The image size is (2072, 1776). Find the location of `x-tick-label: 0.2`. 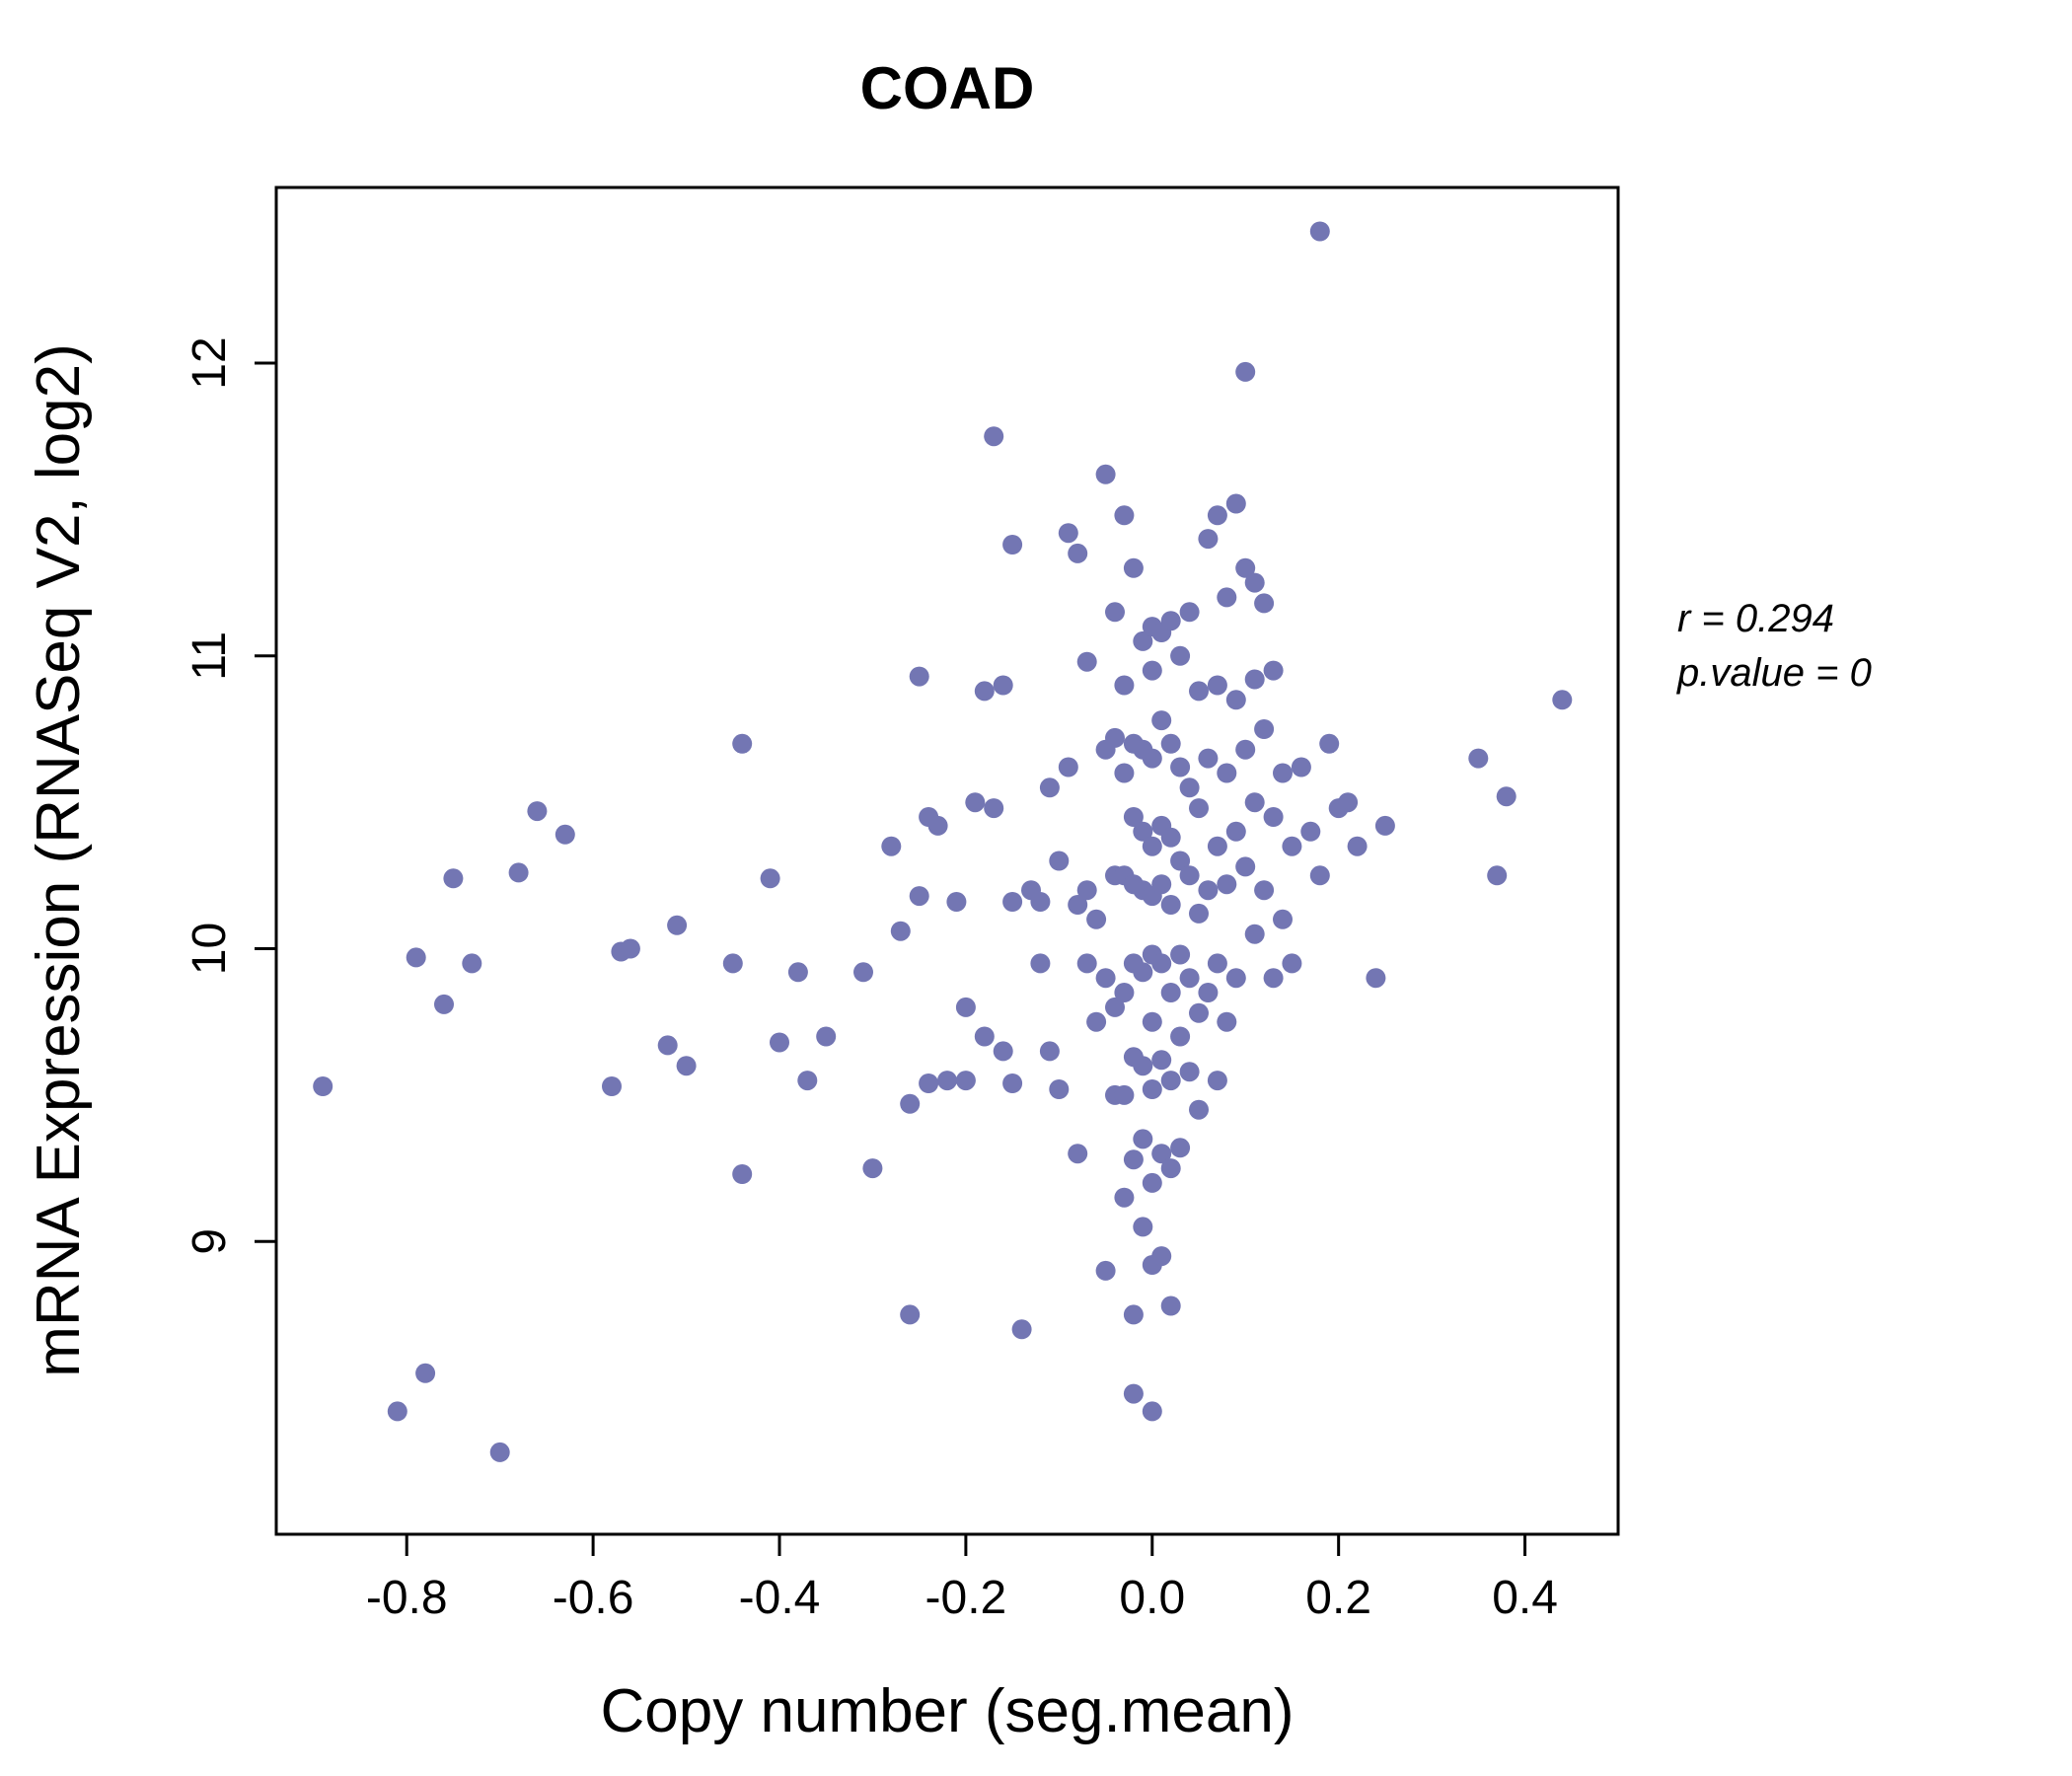

x-tick-label: 0.2 is located at coordinates (1338, 1598).